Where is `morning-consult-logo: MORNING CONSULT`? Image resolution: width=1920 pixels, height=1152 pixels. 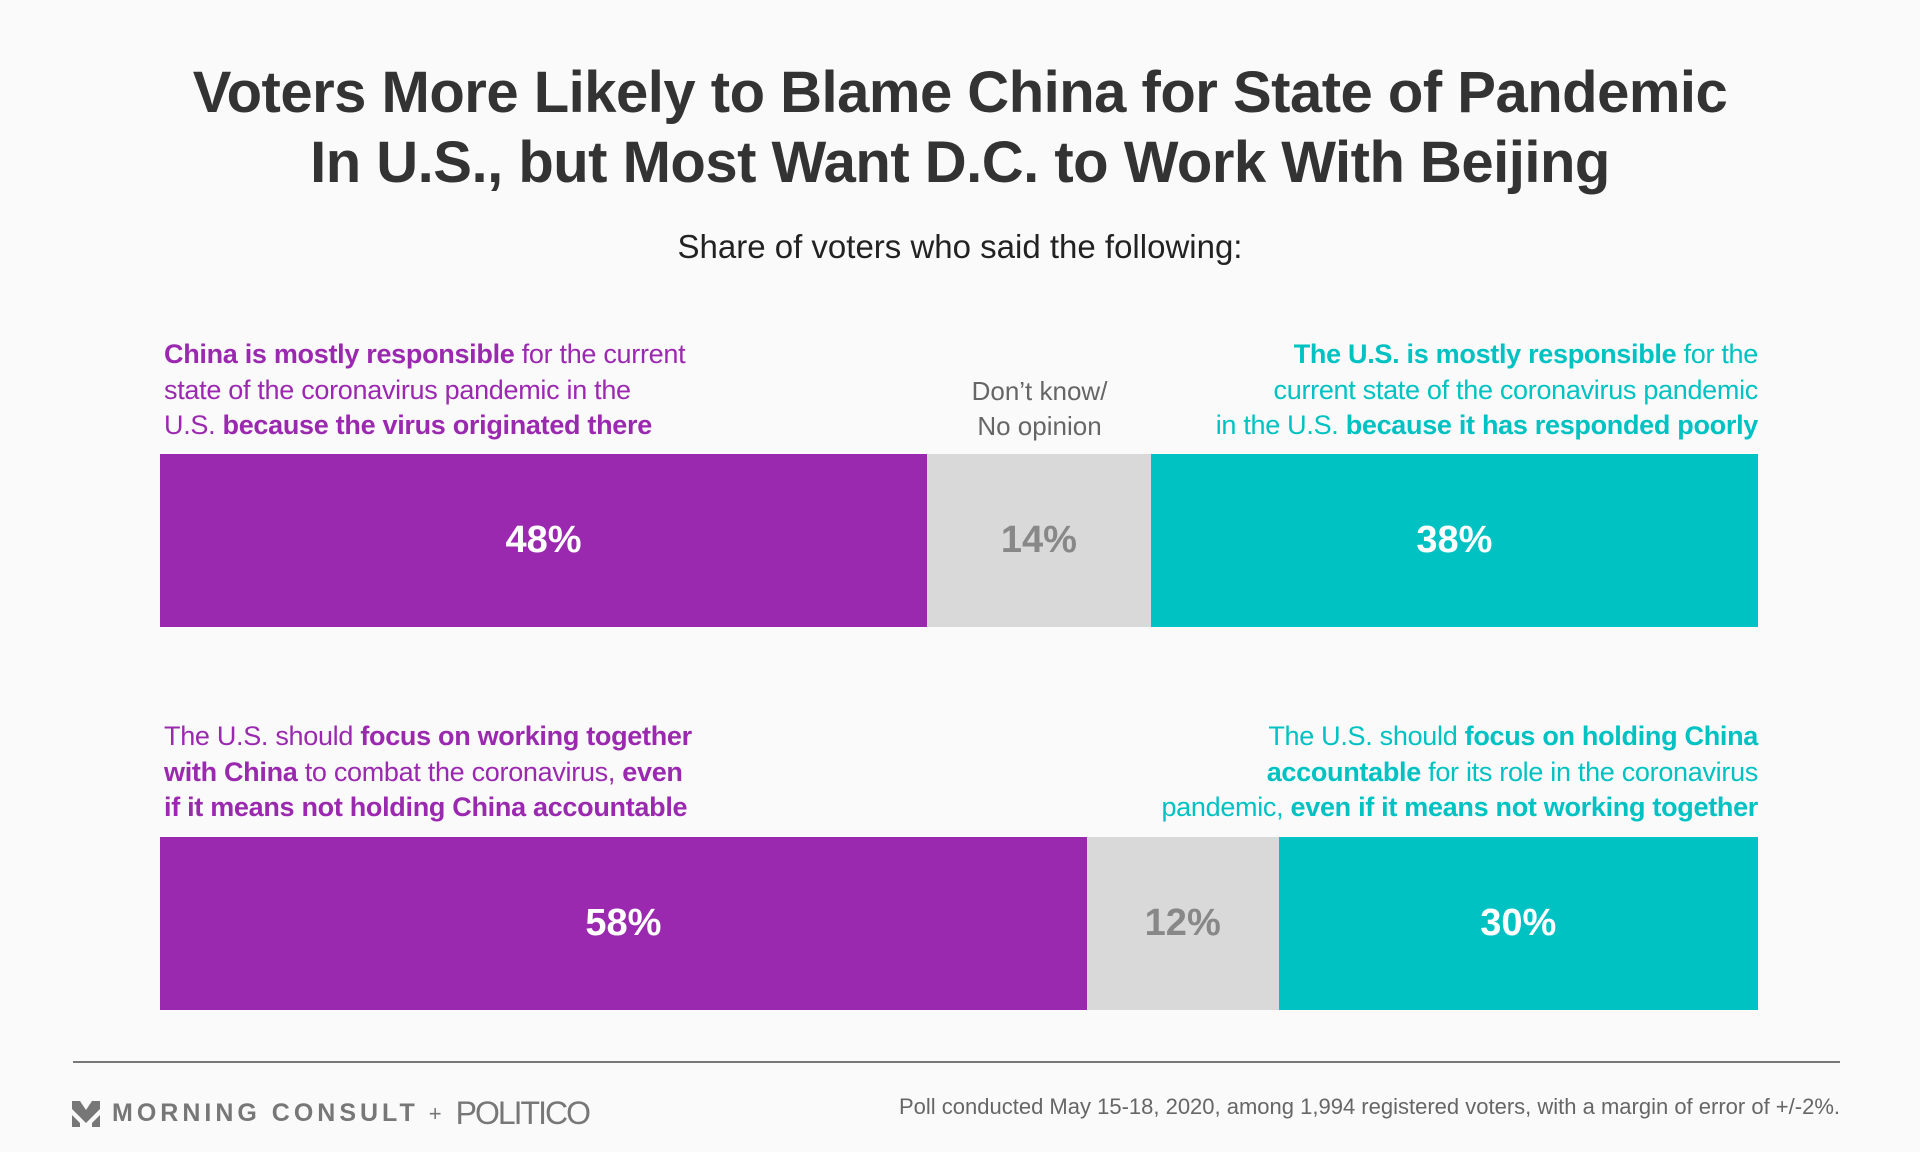 morning-consult-logo: MORNING CONSULT is located at coordinates (265, 1113).